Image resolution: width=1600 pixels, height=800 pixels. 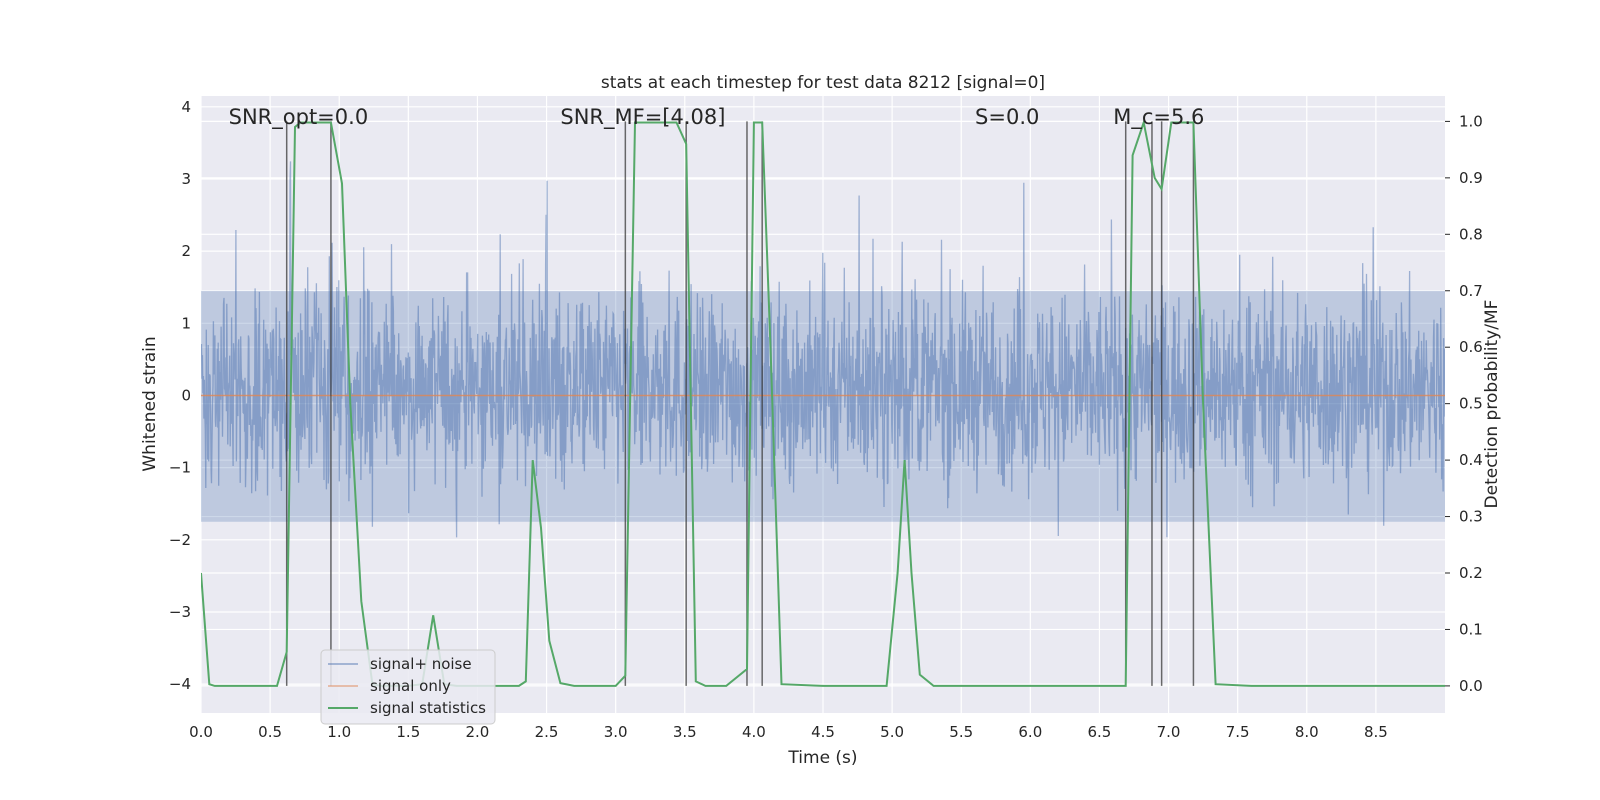 I want to click on y-axis-right: 1.0 0.9 0.8 0.7 0.6 0.5 0.4 0.3 0.2 0.1 0.0, so click(x=1464, y=403).